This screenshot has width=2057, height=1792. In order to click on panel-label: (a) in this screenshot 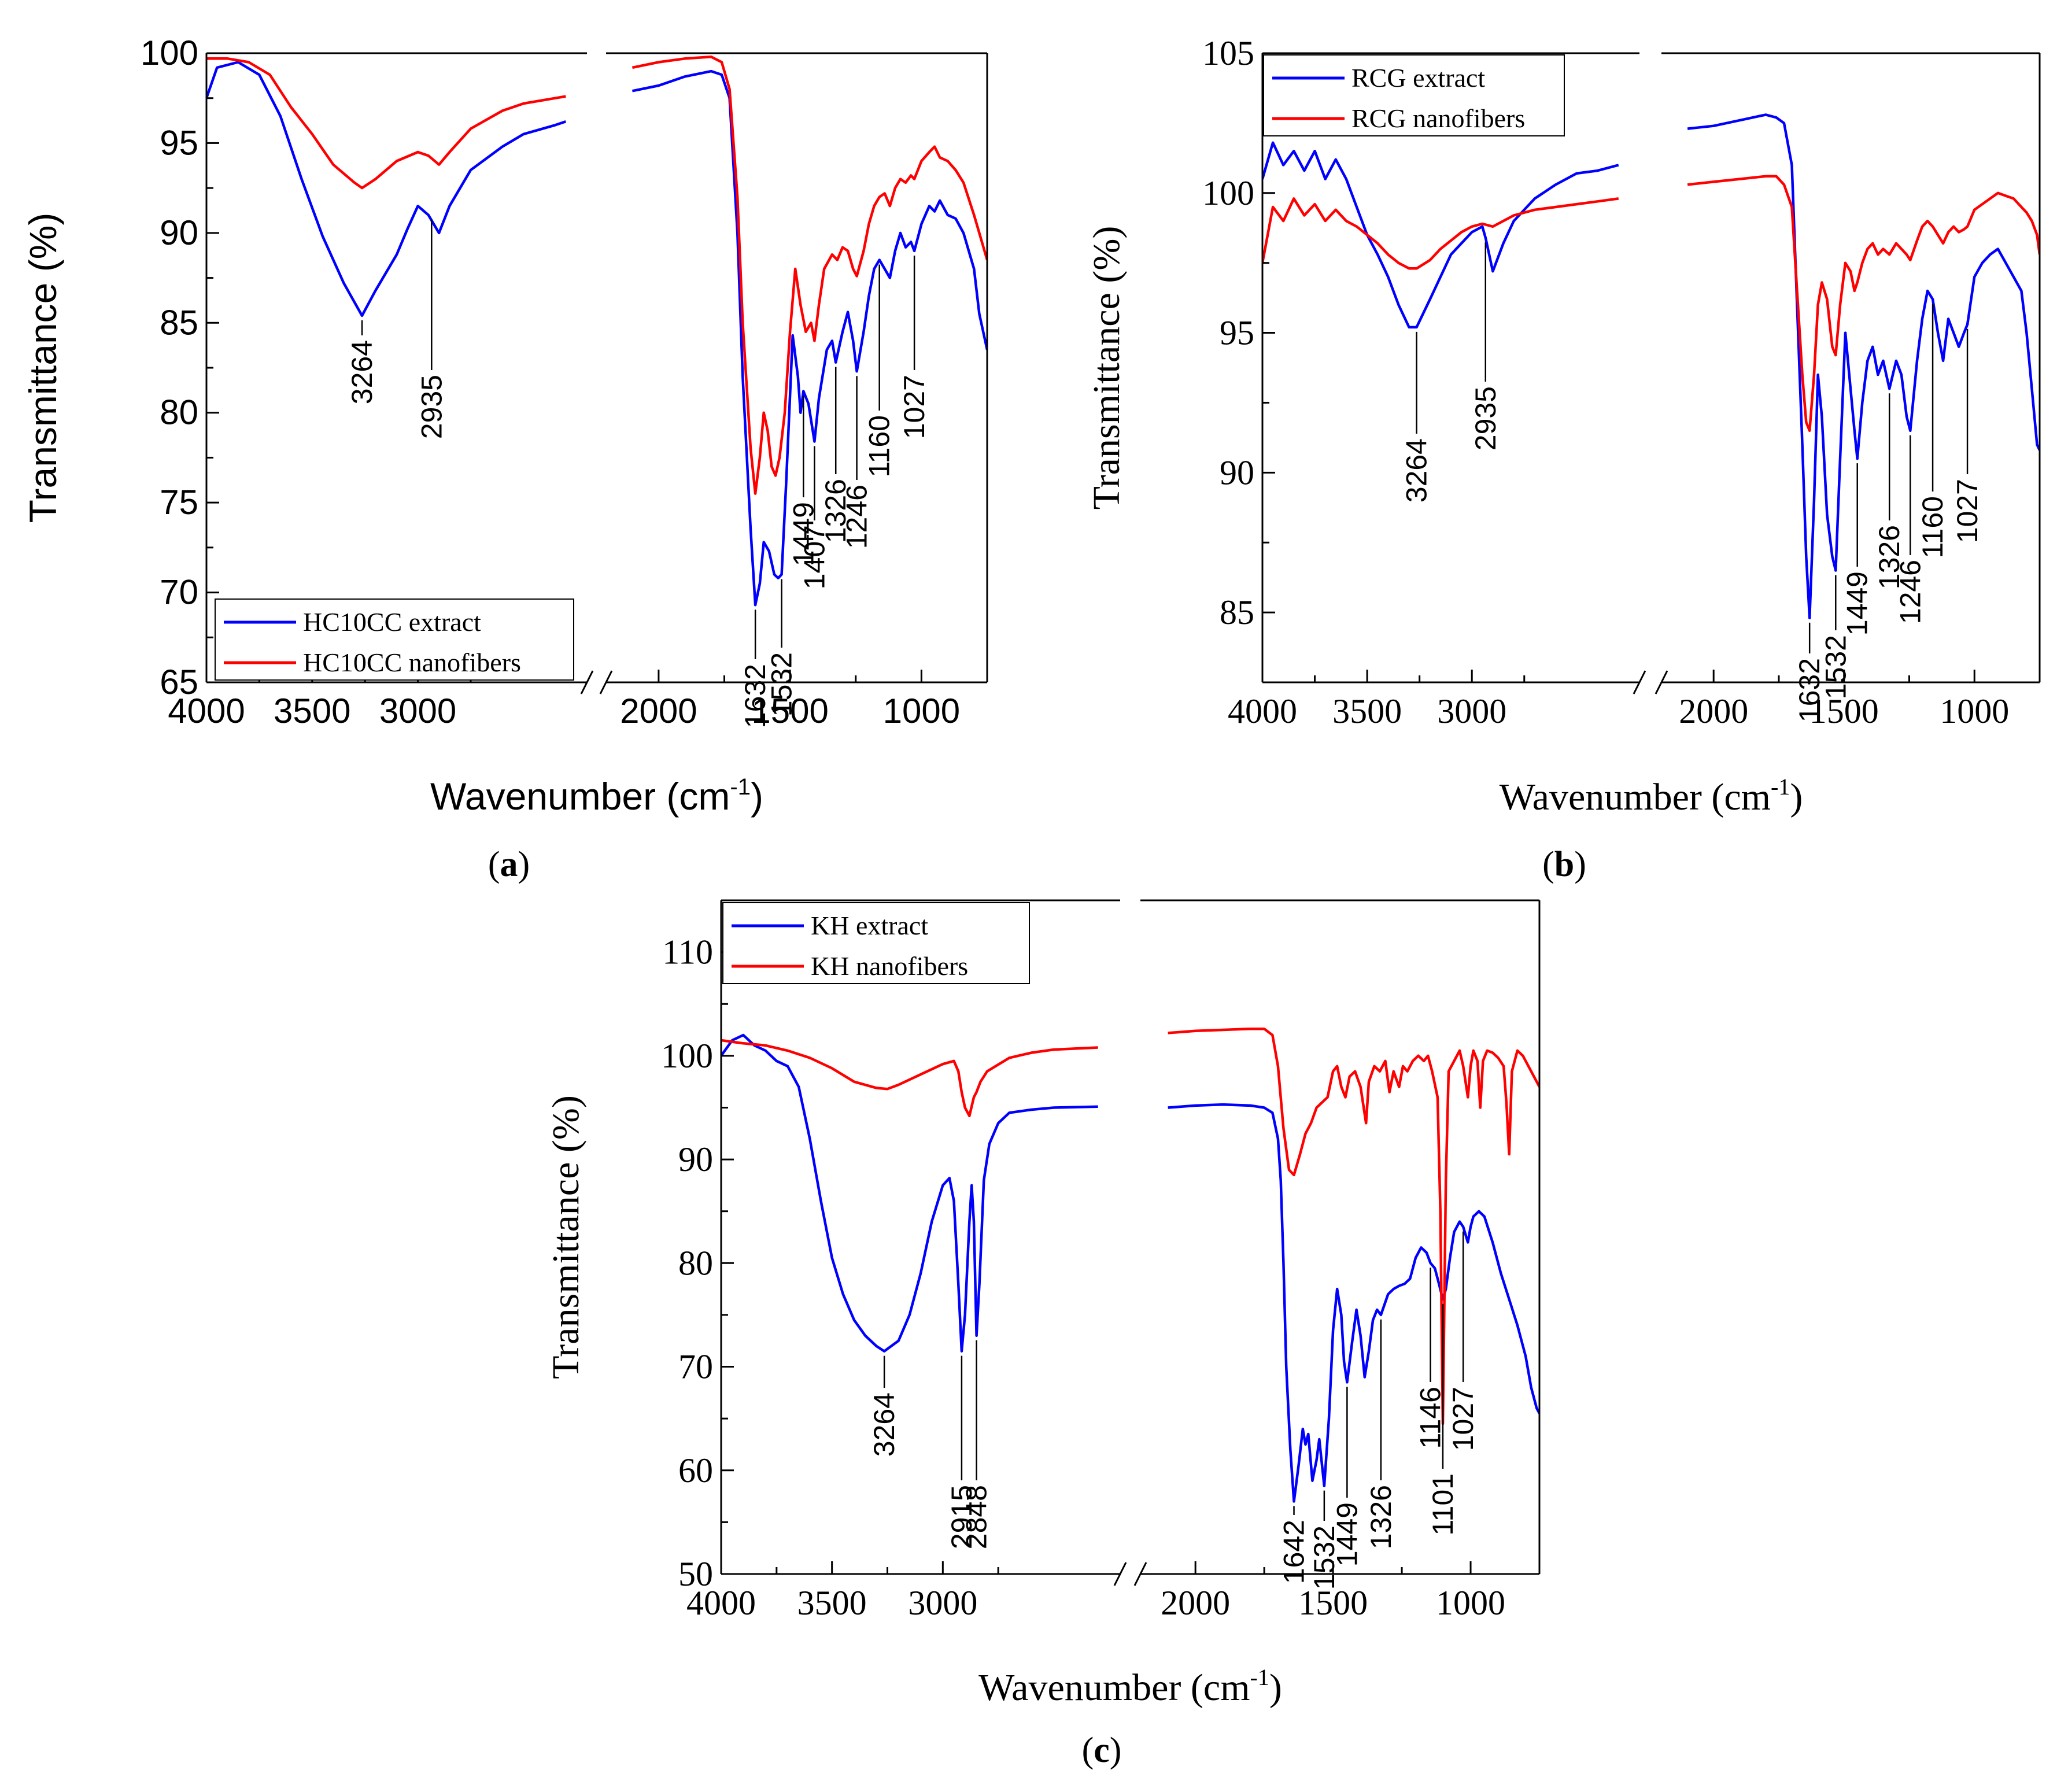, I will do `click(509, 864)`.